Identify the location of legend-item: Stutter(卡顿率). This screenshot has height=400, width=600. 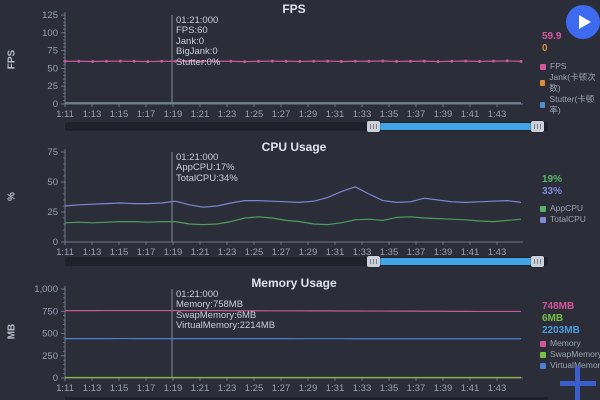
(570, 105).